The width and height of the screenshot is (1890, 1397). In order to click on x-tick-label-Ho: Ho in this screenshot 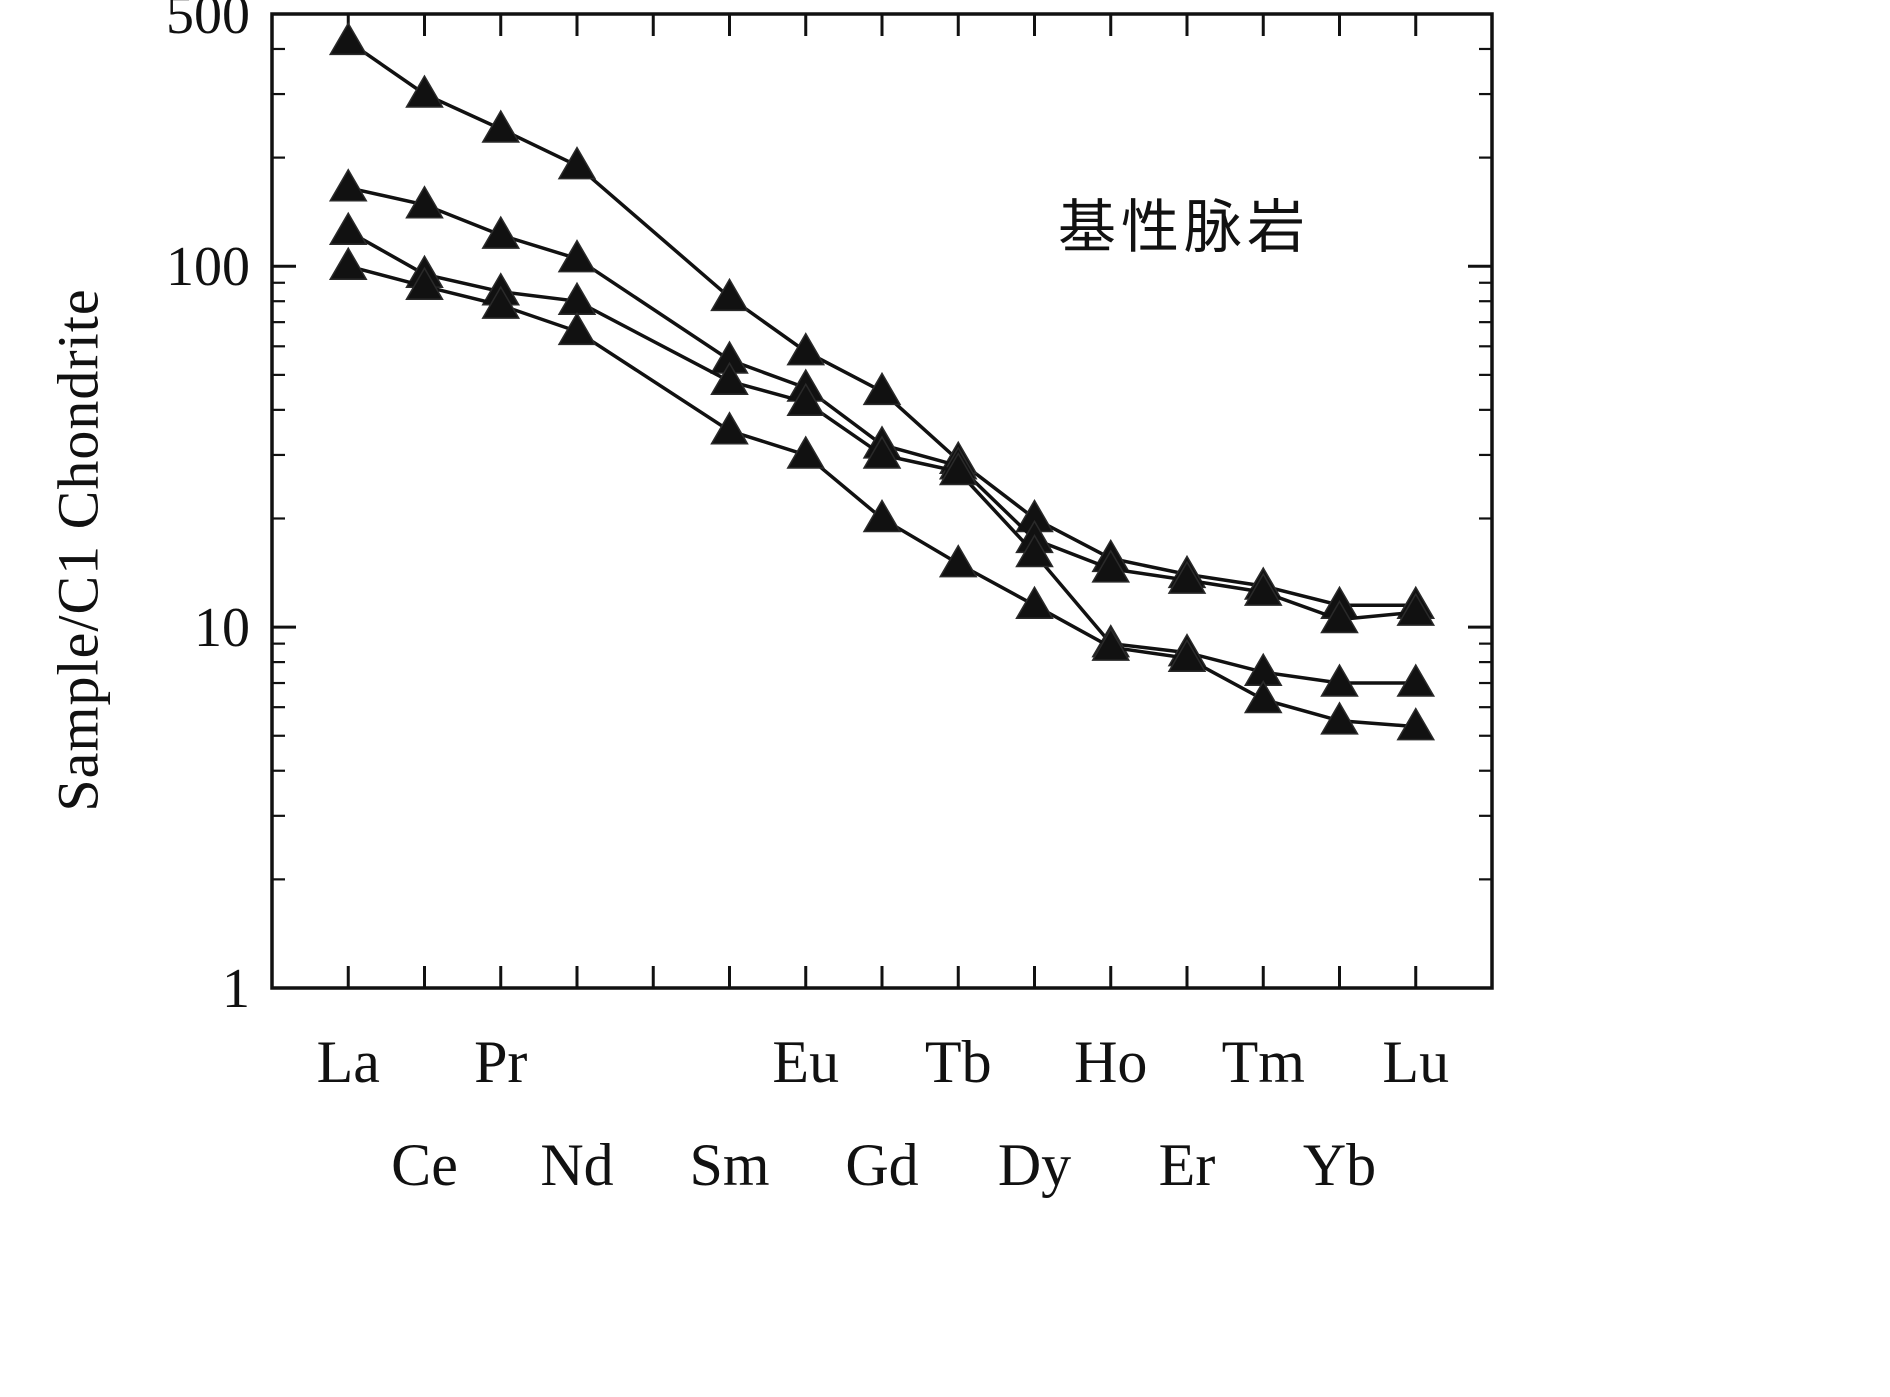, I will do `click(1110, 1062)`.